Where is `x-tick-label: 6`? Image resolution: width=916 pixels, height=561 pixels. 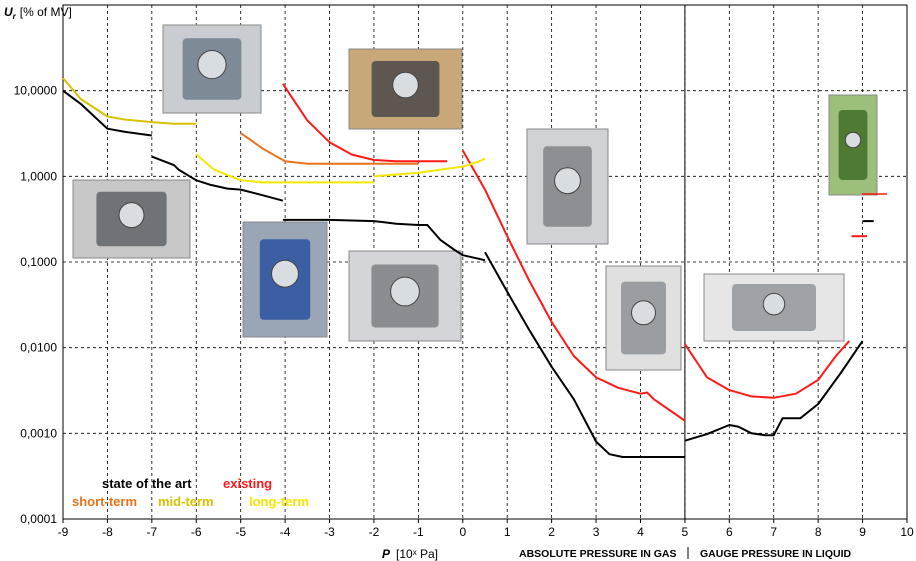 x-tick-label: 6 is located at coordinates (729, 532).